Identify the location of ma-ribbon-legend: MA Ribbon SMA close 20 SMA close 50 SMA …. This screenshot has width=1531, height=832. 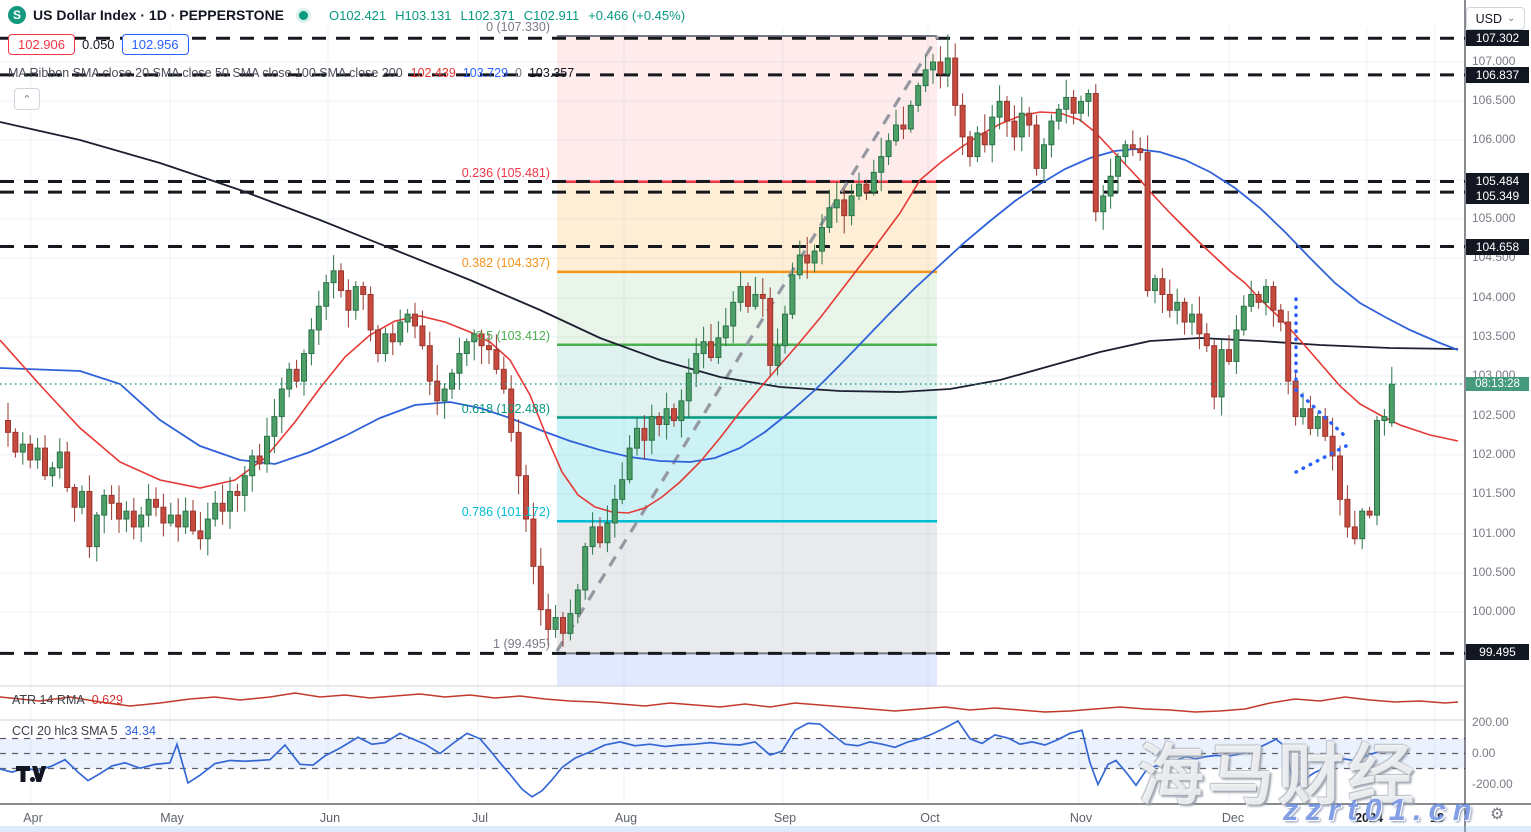
(294, 73).